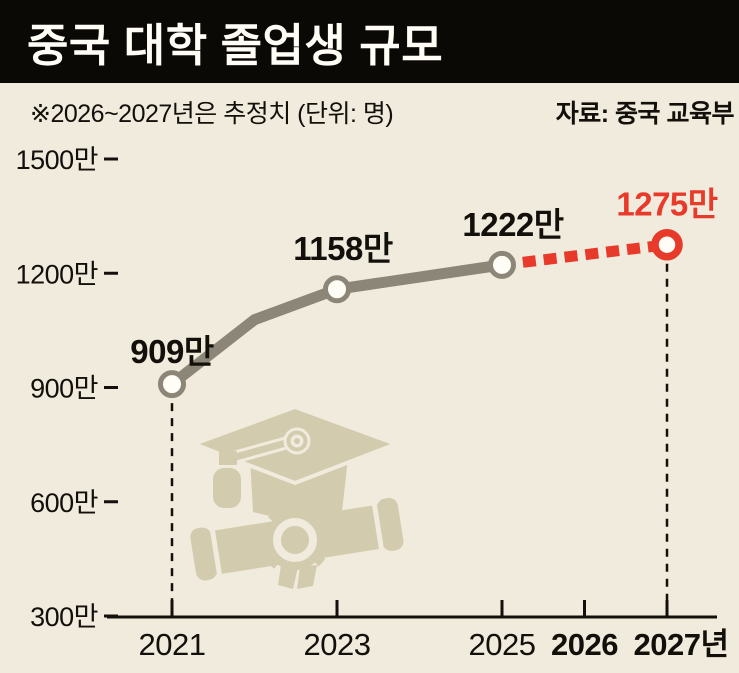  What do you see at coordinates (296, 496) in the screenshot?
I see `graduation-watermark-icon` at bounding box center [296, 496].